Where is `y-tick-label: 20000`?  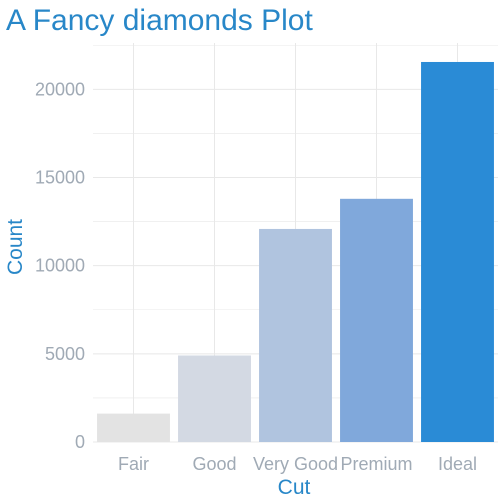
y-tick-label: 20000 is located at coordinates (60, 89).